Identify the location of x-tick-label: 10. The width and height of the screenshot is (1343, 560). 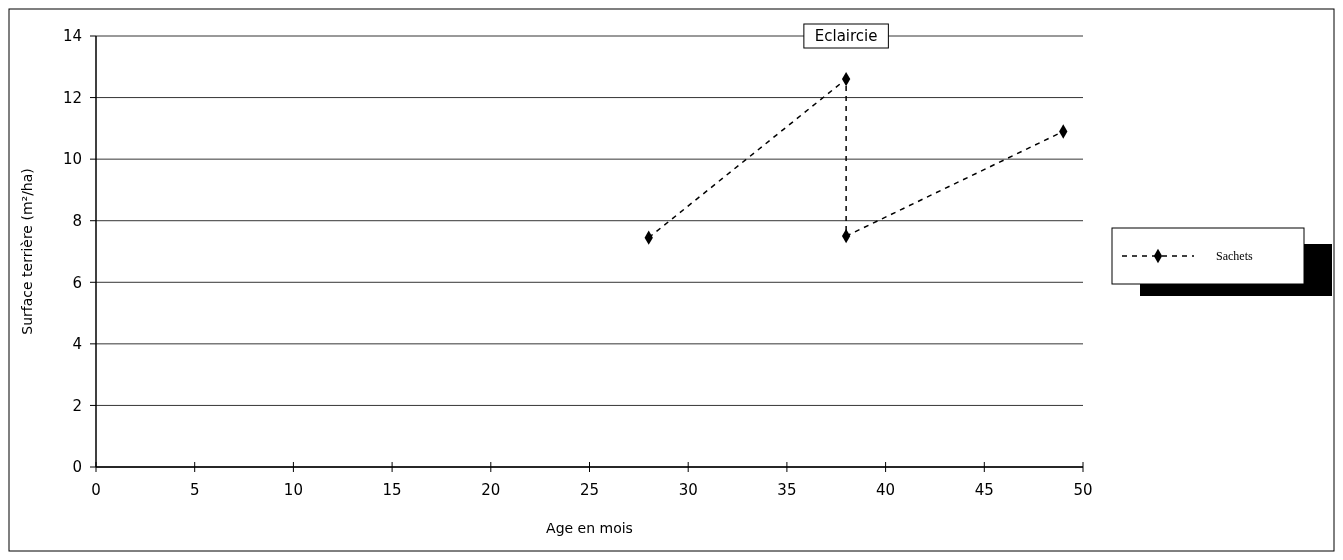
(293, 490).